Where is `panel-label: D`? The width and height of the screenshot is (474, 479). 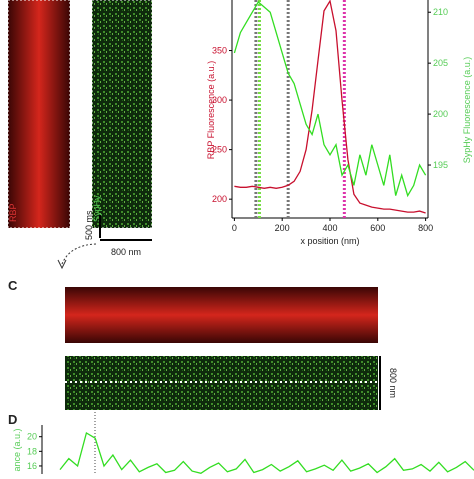 panel-label: D is located at coordinates (12, 419).